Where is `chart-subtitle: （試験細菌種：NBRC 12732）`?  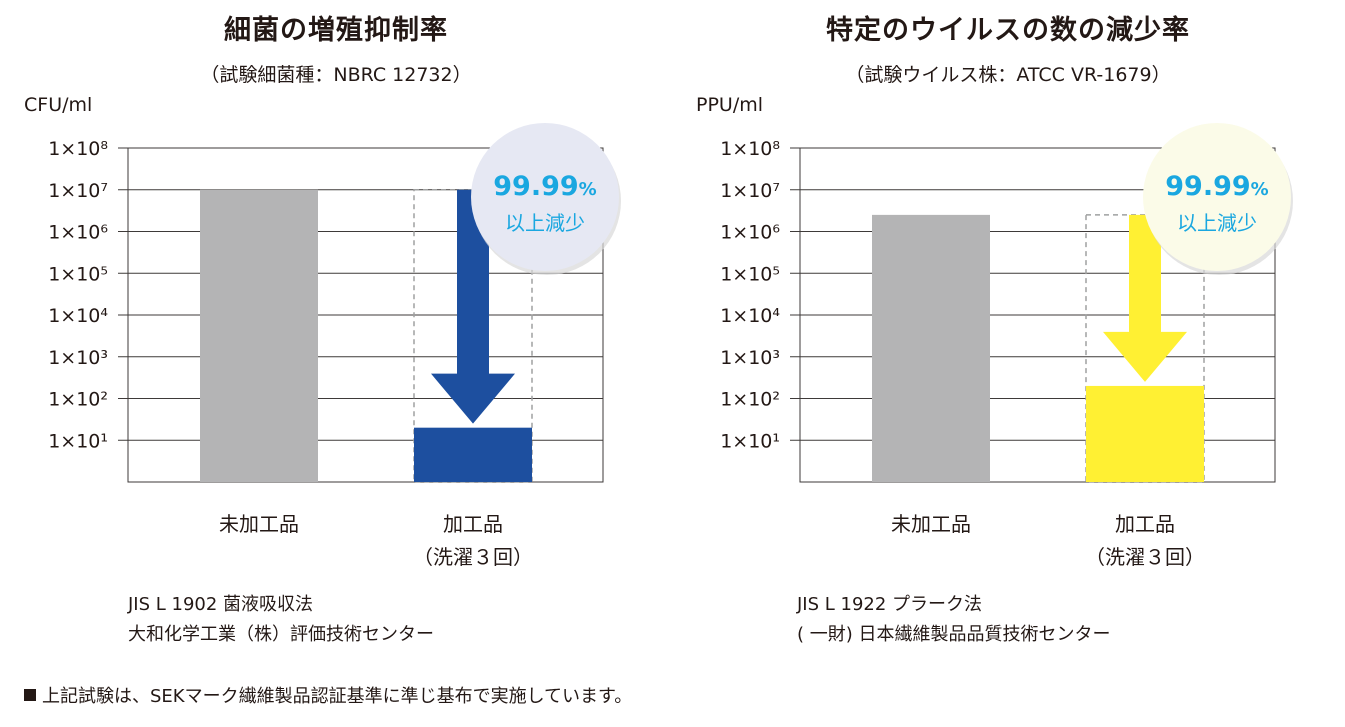
chart-subtitle: （試験細菌種：NBRC 12732） is located at coordinates (336, 75).